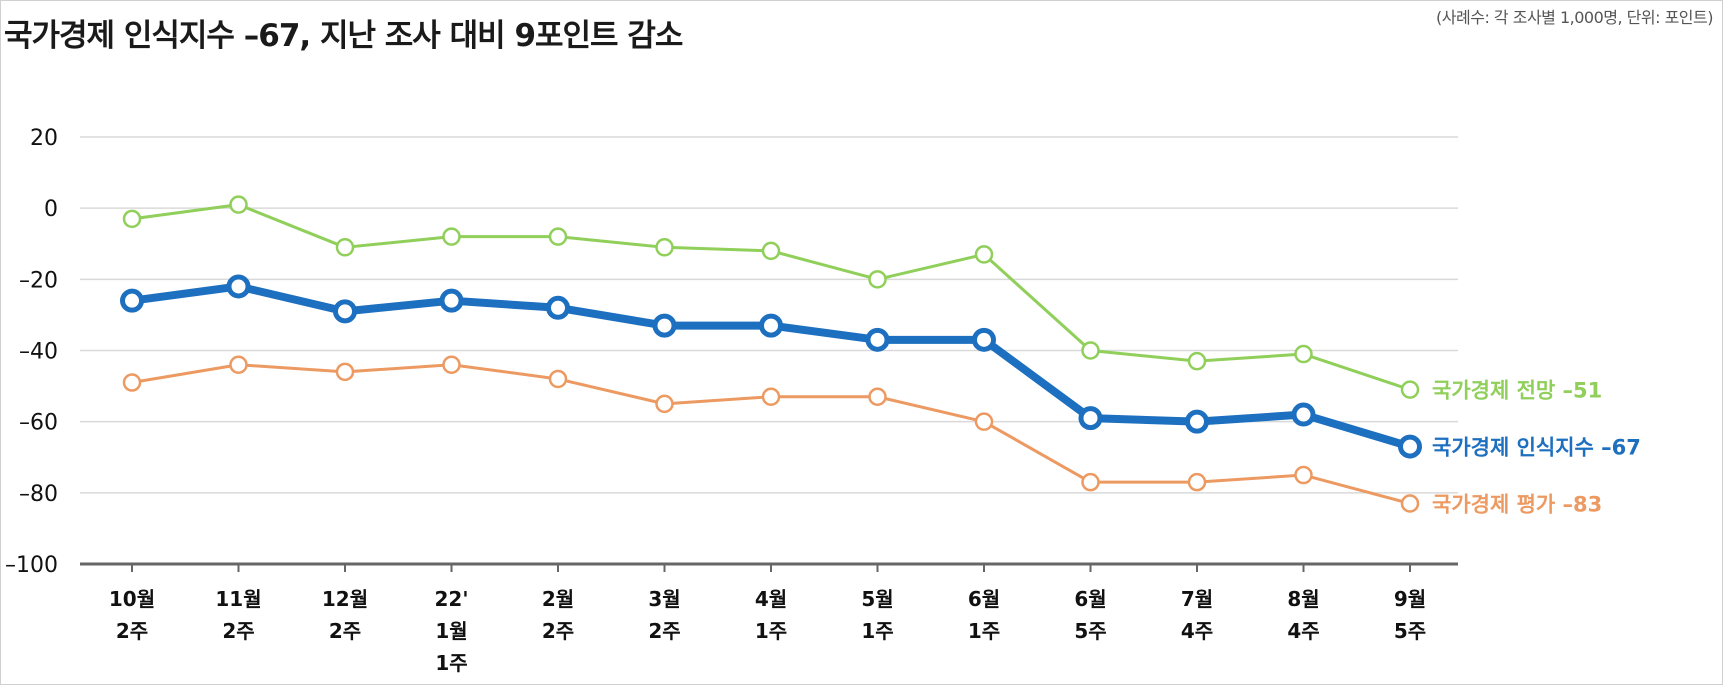  Describe the element at coordinates (343, 36) in the screenshot. I see `chart-title: 국가경제 인식지수 –67, 지난 조사 대비 9포인트 감소` at that location.